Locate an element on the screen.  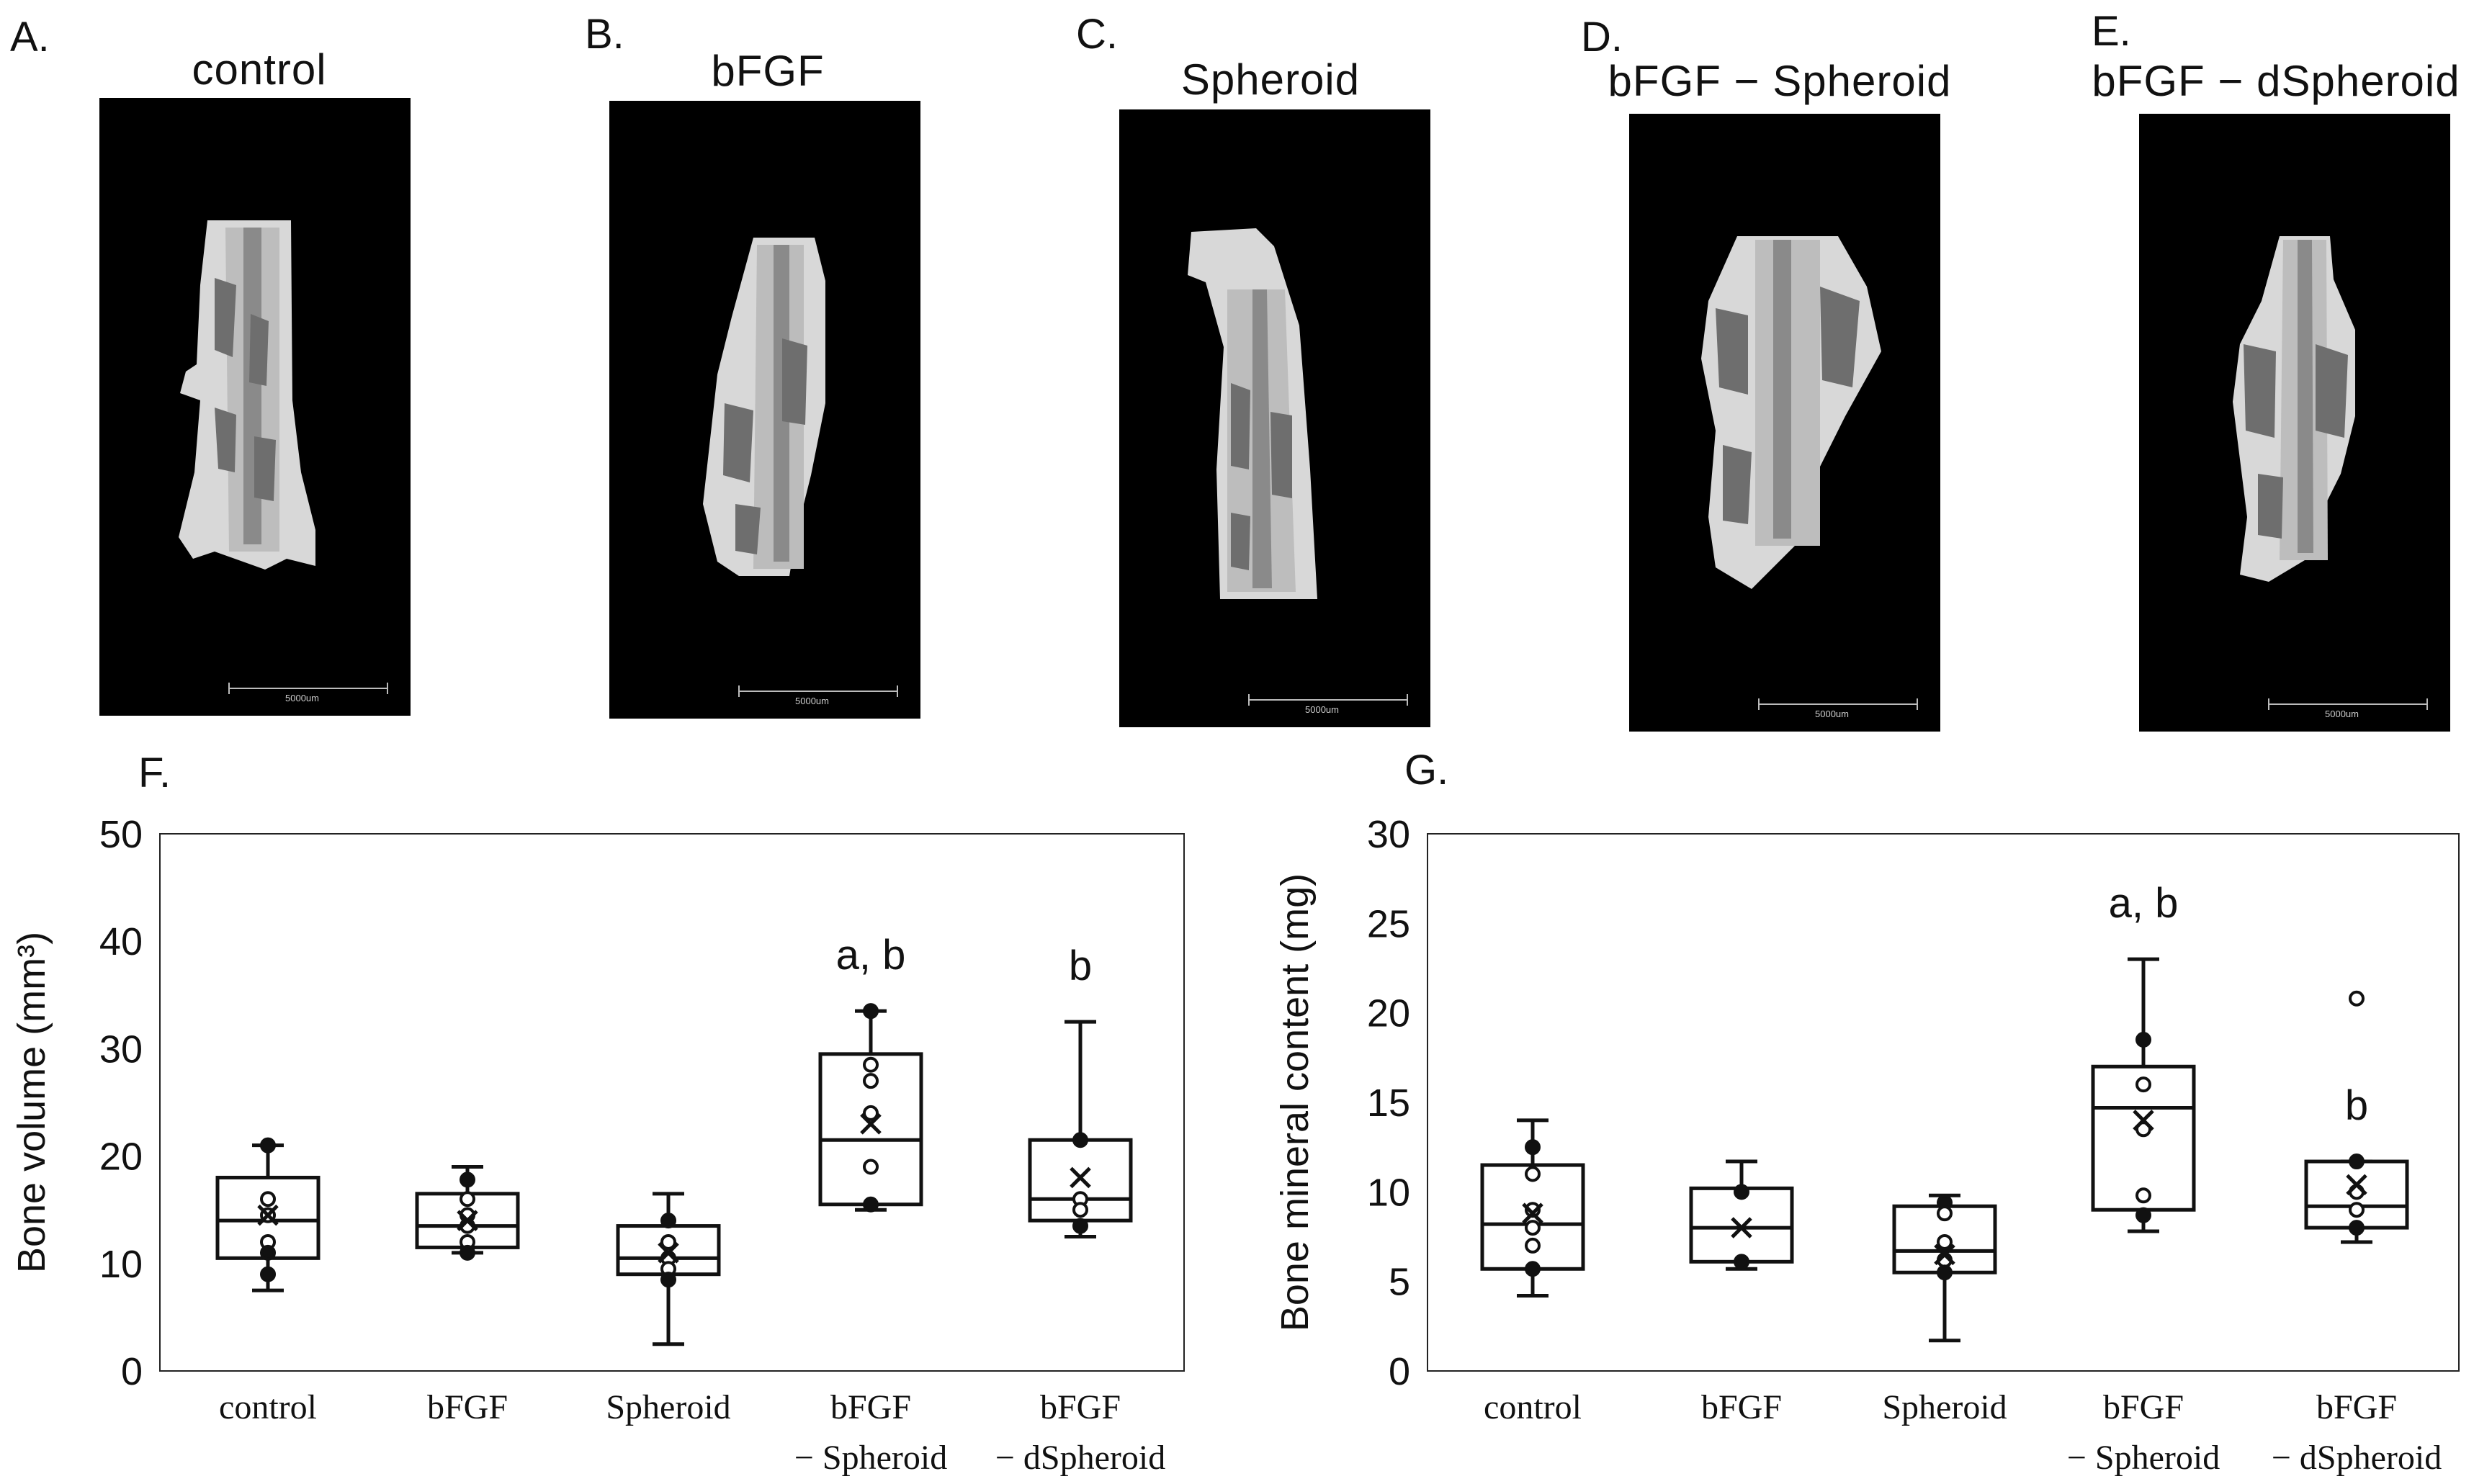
panel-title-spheroid: Spheroid is located at coordinates (1270, 79).